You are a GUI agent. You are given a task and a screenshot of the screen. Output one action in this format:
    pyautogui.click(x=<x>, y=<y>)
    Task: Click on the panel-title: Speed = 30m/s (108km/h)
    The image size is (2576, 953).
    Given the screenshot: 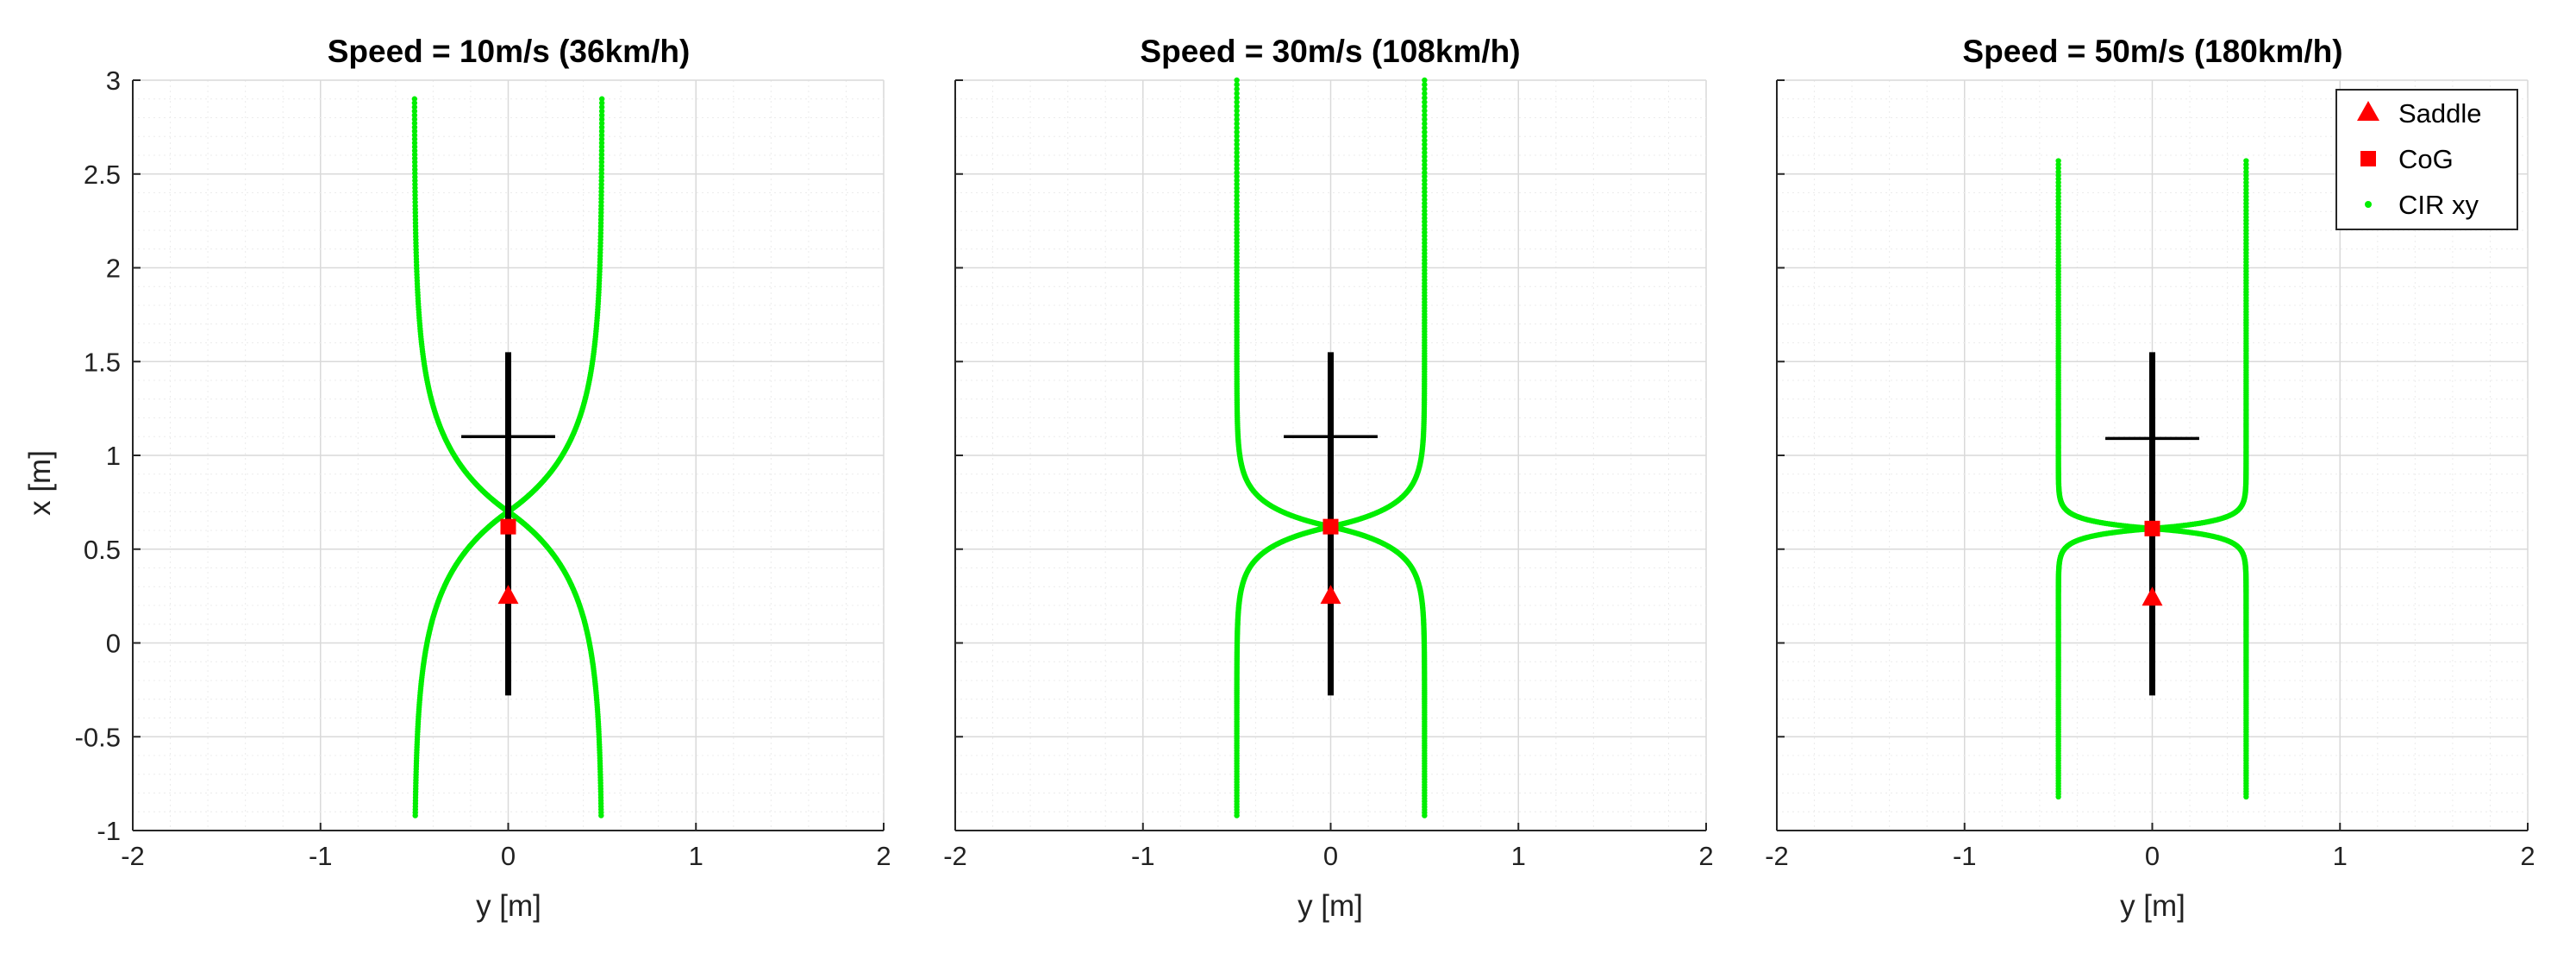 What is the action you would take?
    pyautogui.click(x=1330, y=51)
    